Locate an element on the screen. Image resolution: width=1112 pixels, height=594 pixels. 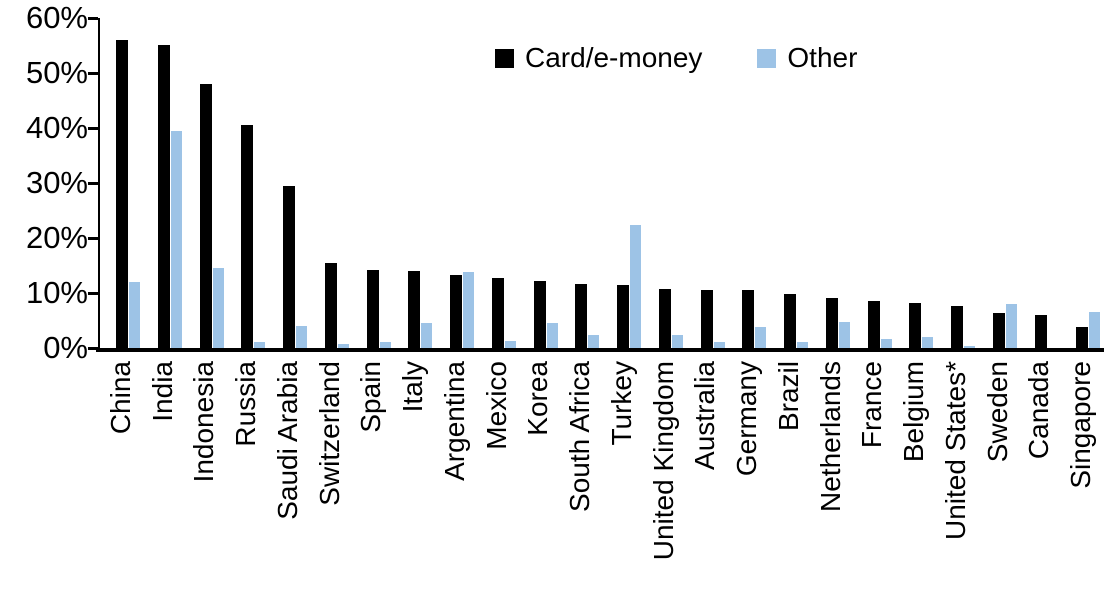
x-label-cell-russia: Russia is located at coordinates (246, 476).